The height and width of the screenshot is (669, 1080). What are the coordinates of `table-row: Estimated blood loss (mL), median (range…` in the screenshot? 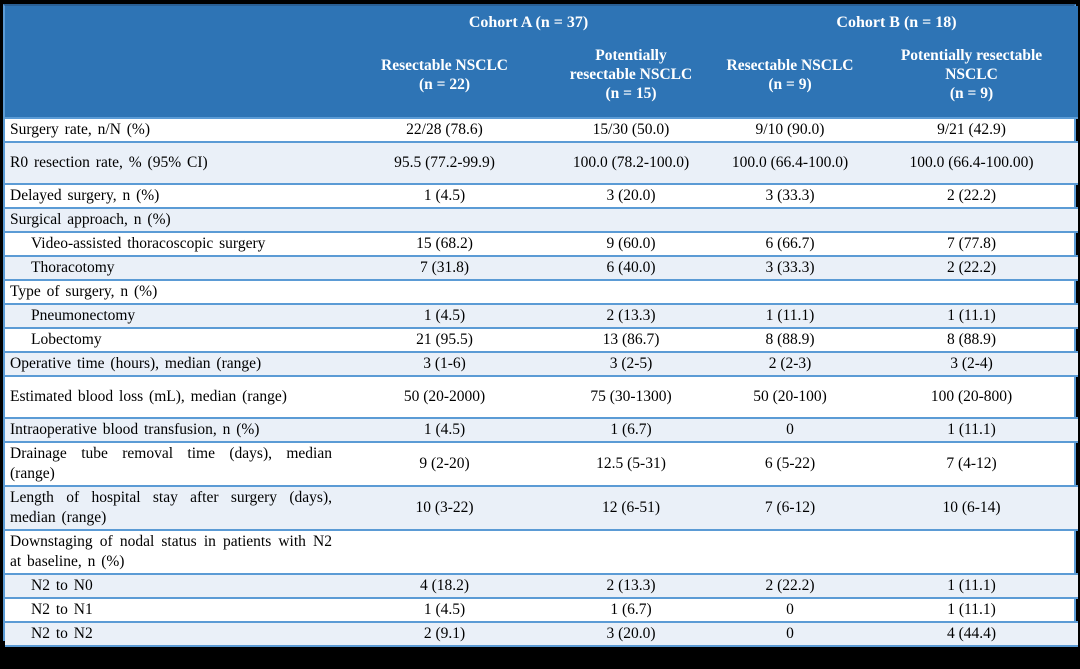 It's located at (542, 396).